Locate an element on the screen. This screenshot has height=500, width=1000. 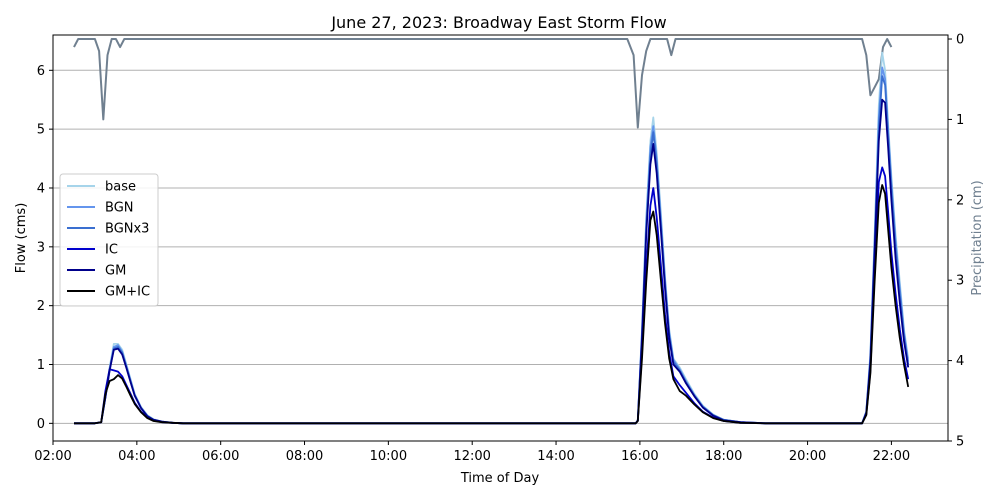
x-tick-label: 04:00 is located at coordinates (136, 456).